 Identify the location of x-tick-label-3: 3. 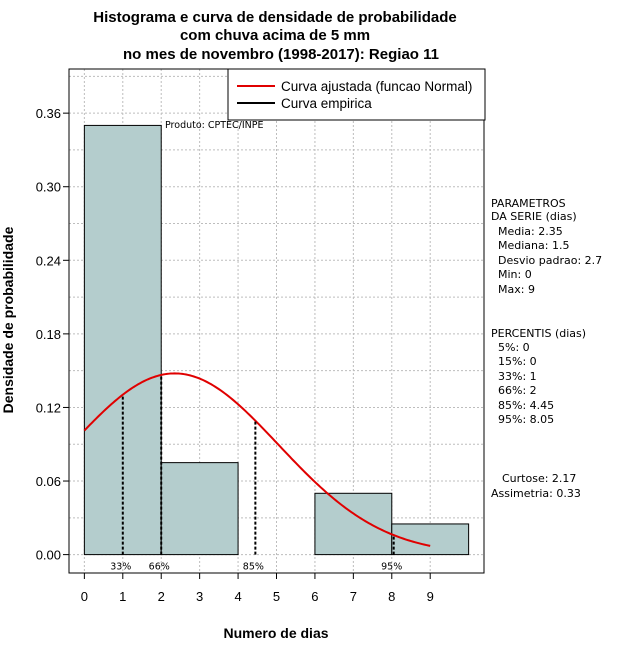
(199, 596).